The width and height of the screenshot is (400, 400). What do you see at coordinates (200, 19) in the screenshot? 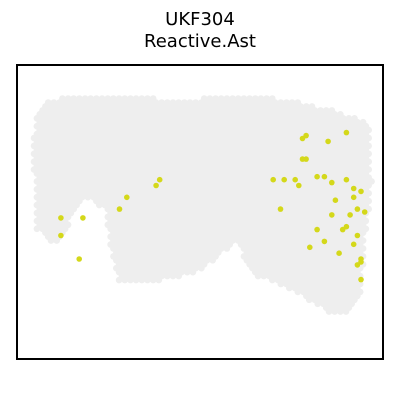
I see `chart-title: UKF304` at bounding box center [200, 19].